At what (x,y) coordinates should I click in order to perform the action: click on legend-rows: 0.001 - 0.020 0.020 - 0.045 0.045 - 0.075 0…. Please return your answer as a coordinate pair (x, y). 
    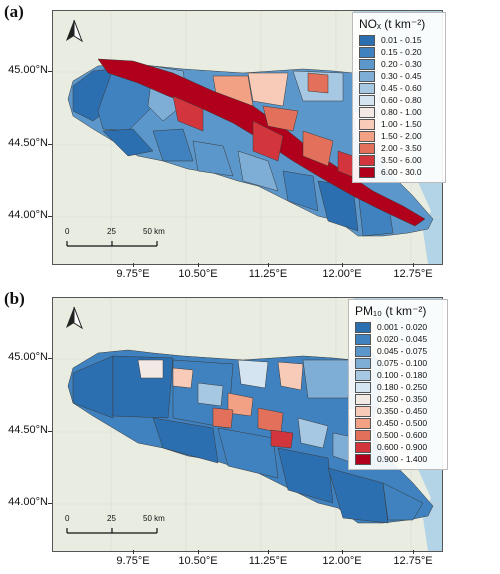
    Looking at the image, I should click on (398, 393).